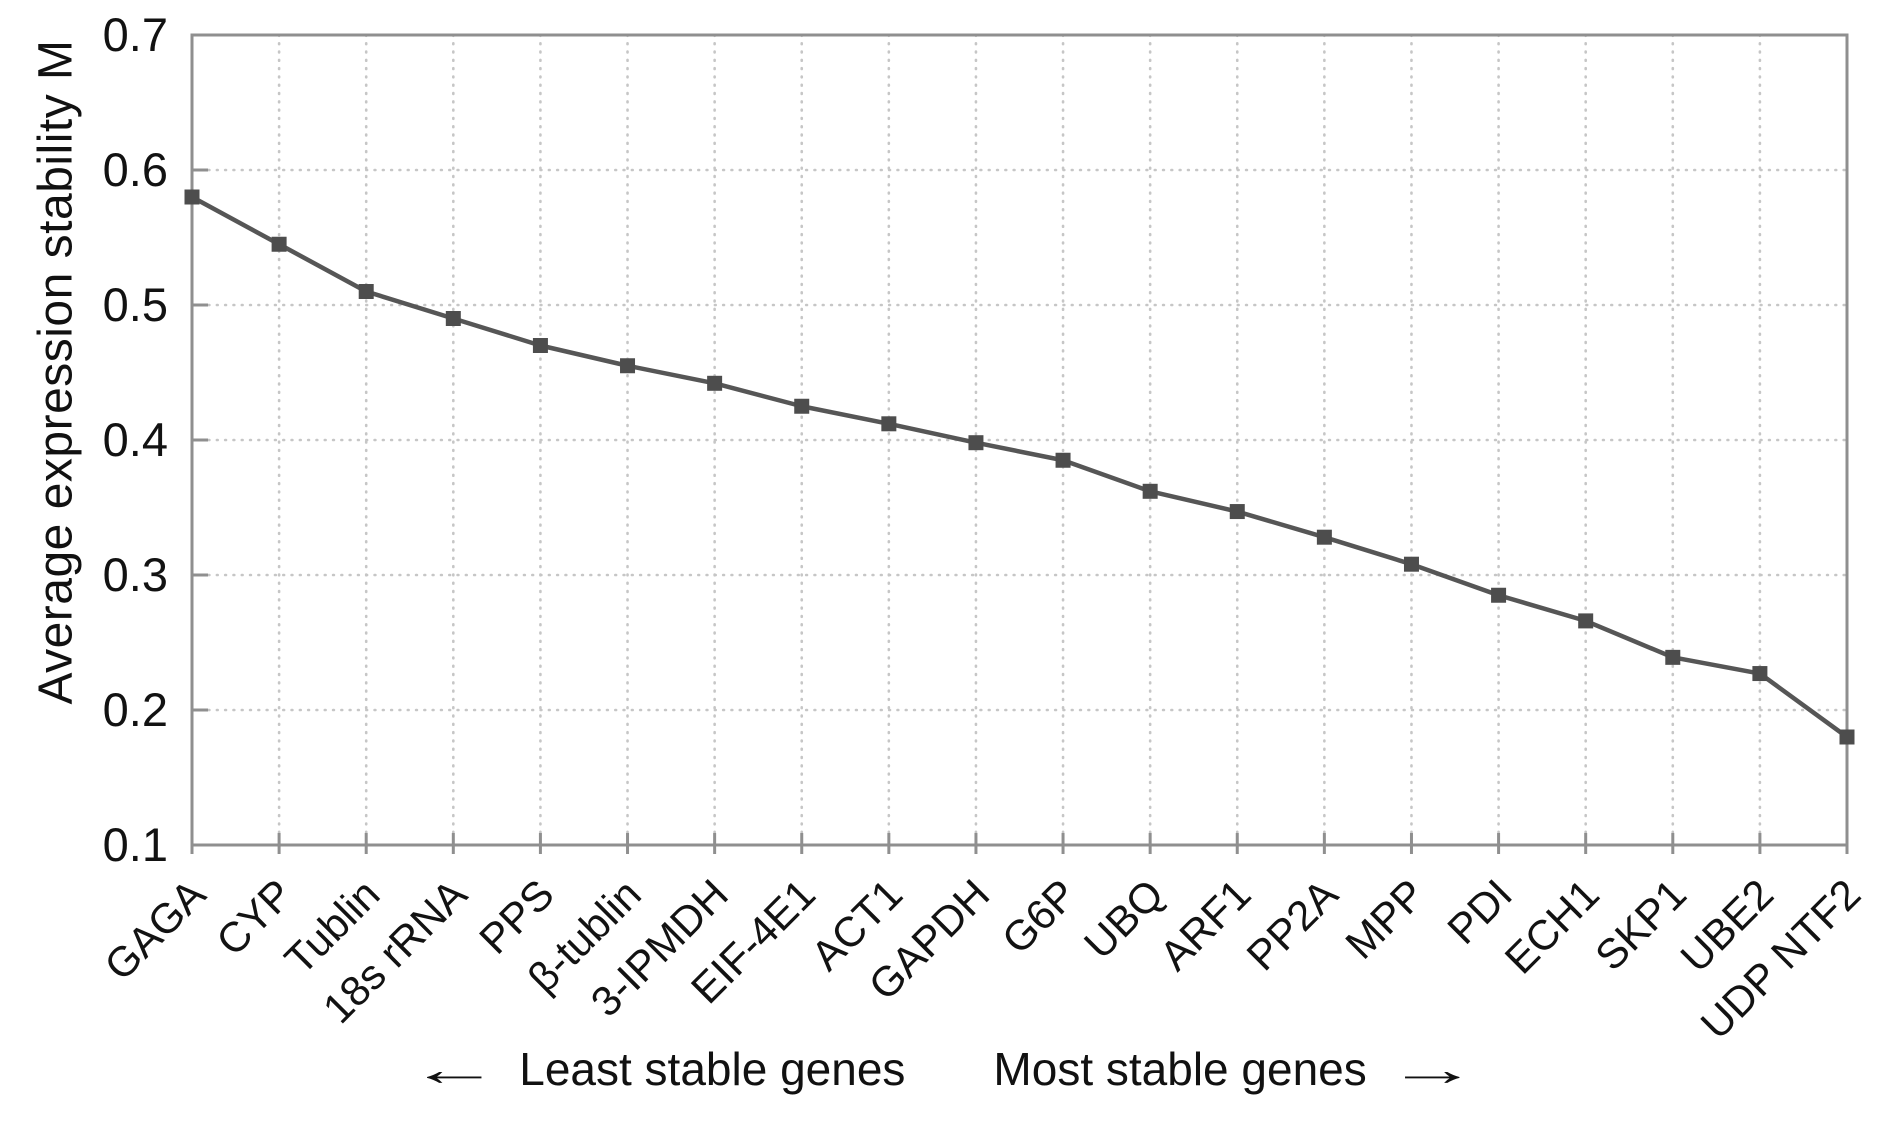 Image resolution: width=1890 pixels, height=1121 pixels. I want to click on y-axis-title: Average expression stability M, so click(56, 372).